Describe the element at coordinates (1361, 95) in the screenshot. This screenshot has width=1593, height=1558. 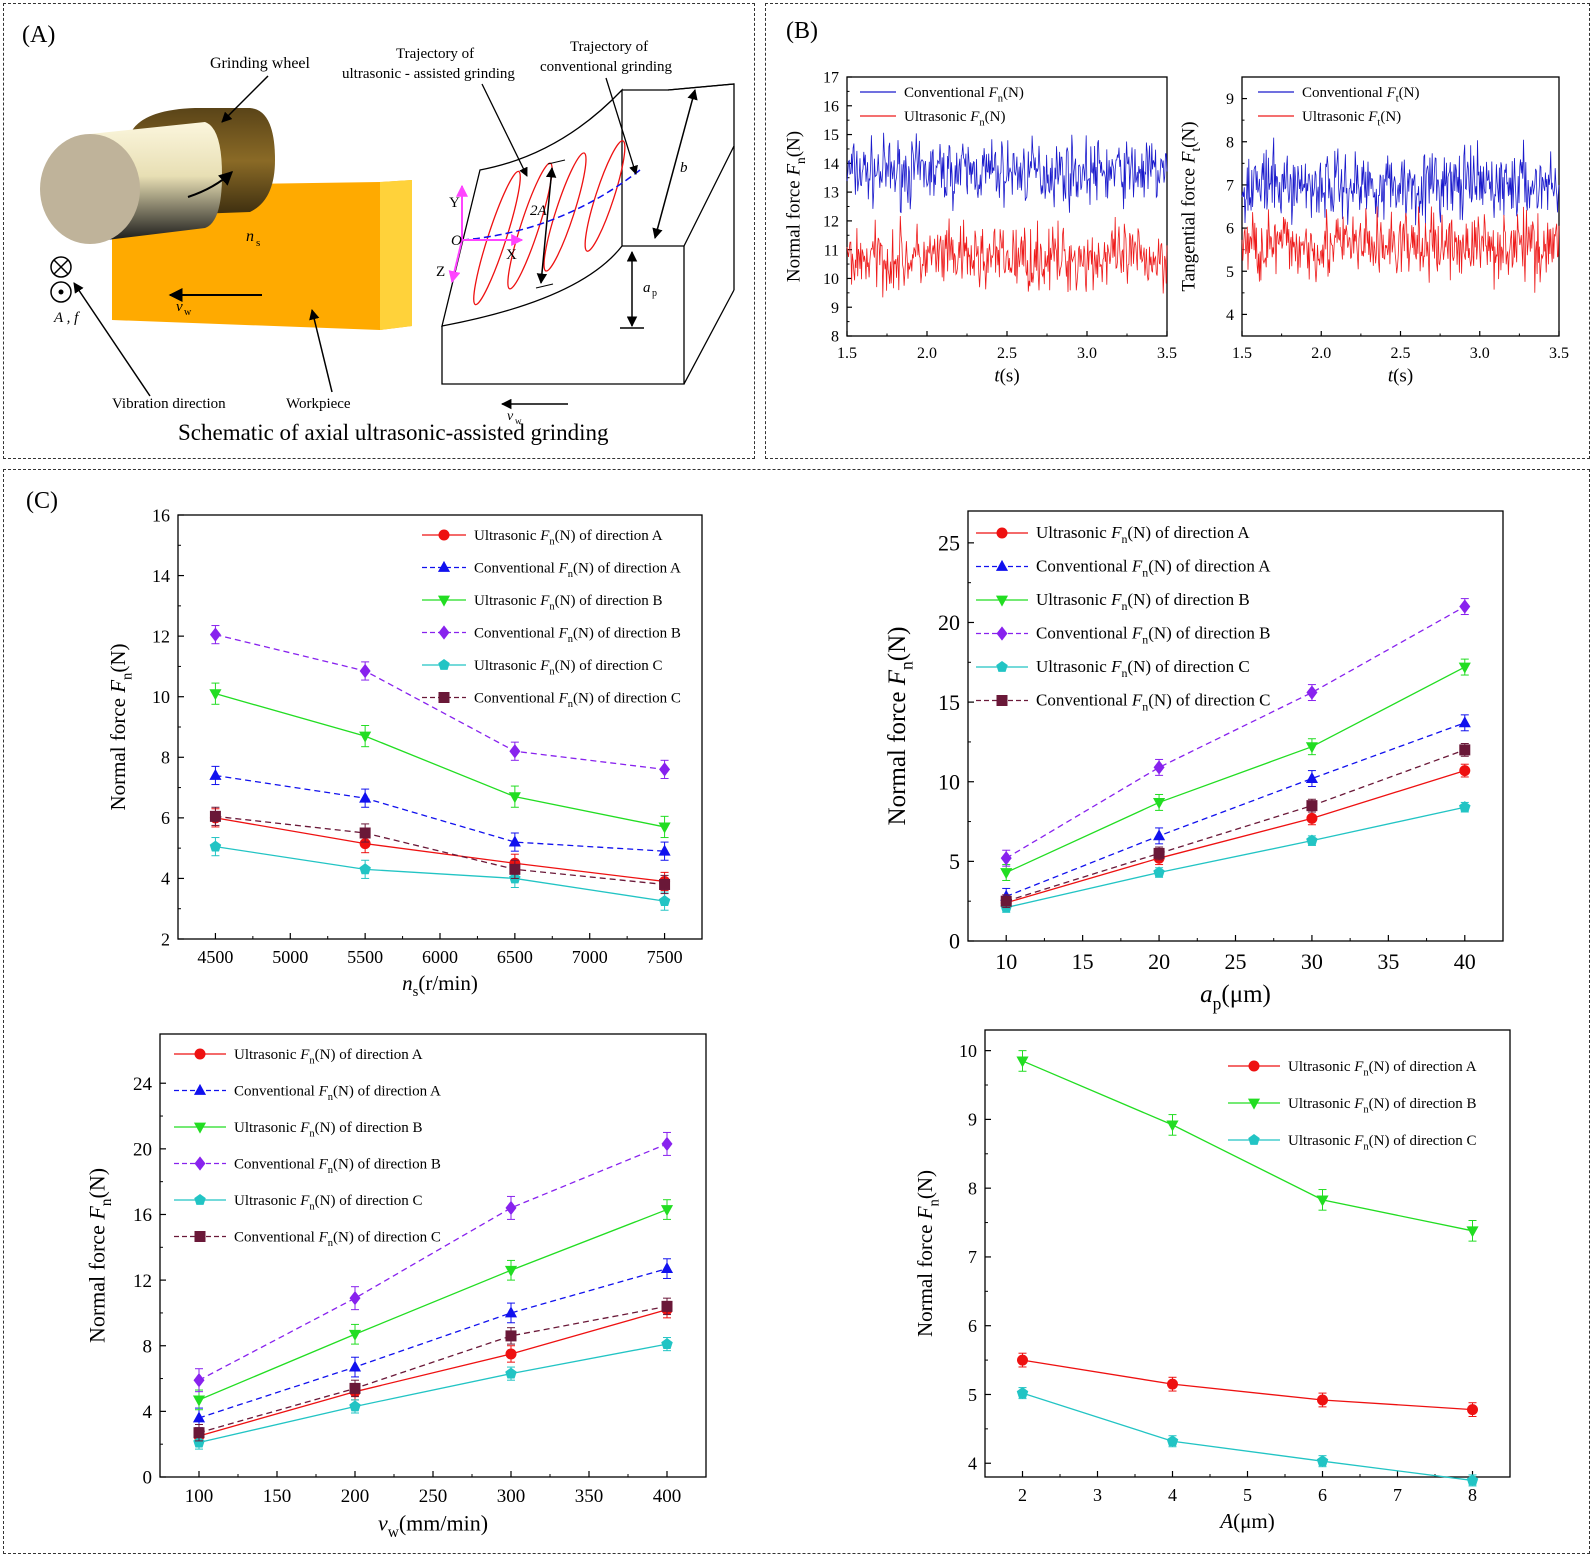
I see `legend-label: Conventional Ft(N)` at that location.